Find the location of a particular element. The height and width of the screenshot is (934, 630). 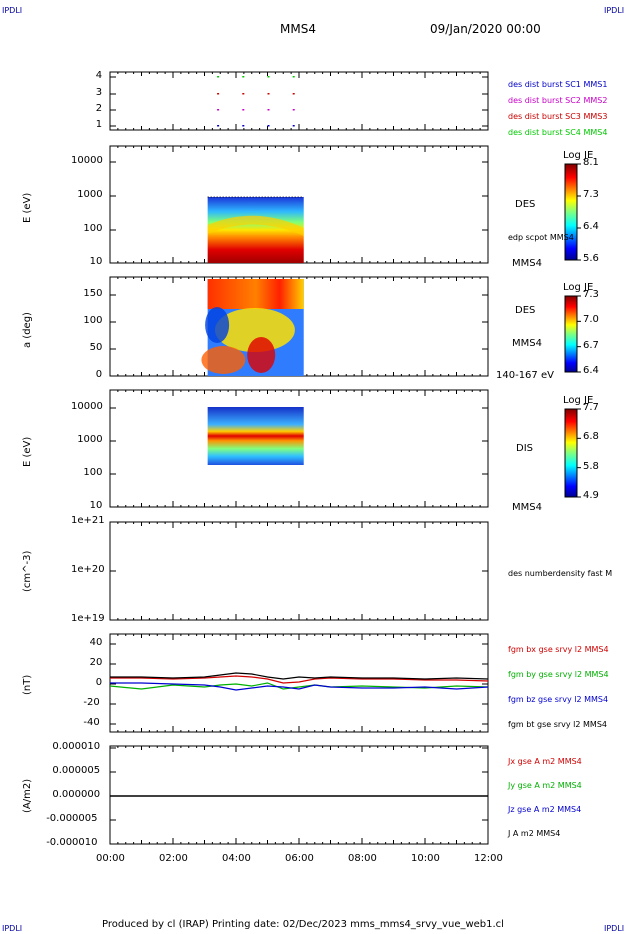

legend-b-1: fgm bx gse srvy l2 MMS4 is located at coordinates (558, 649).